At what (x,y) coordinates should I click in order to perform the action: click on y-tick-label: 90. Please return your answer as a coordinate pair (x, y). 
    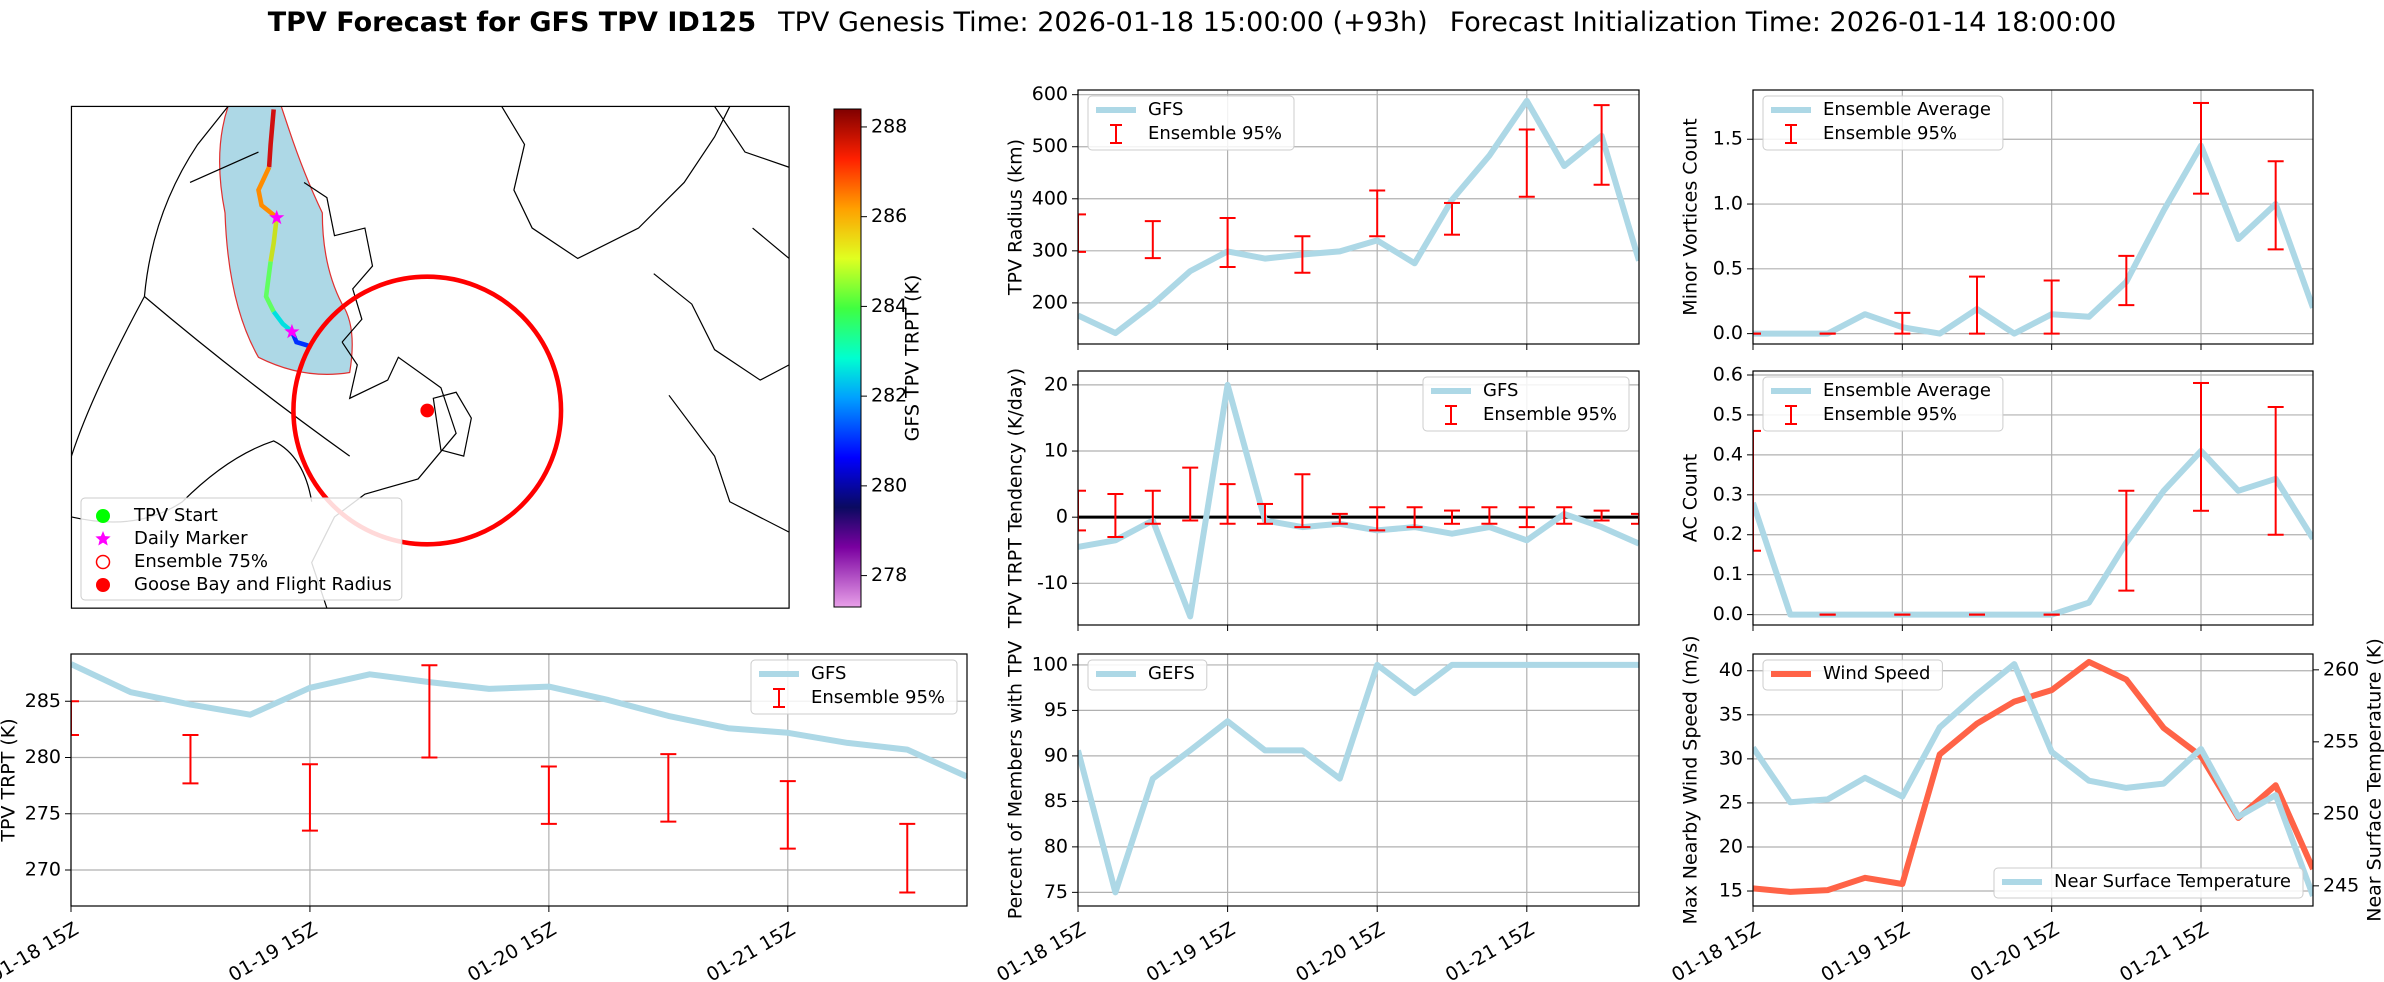
    Looking at the image, I should click on (1056, 755).